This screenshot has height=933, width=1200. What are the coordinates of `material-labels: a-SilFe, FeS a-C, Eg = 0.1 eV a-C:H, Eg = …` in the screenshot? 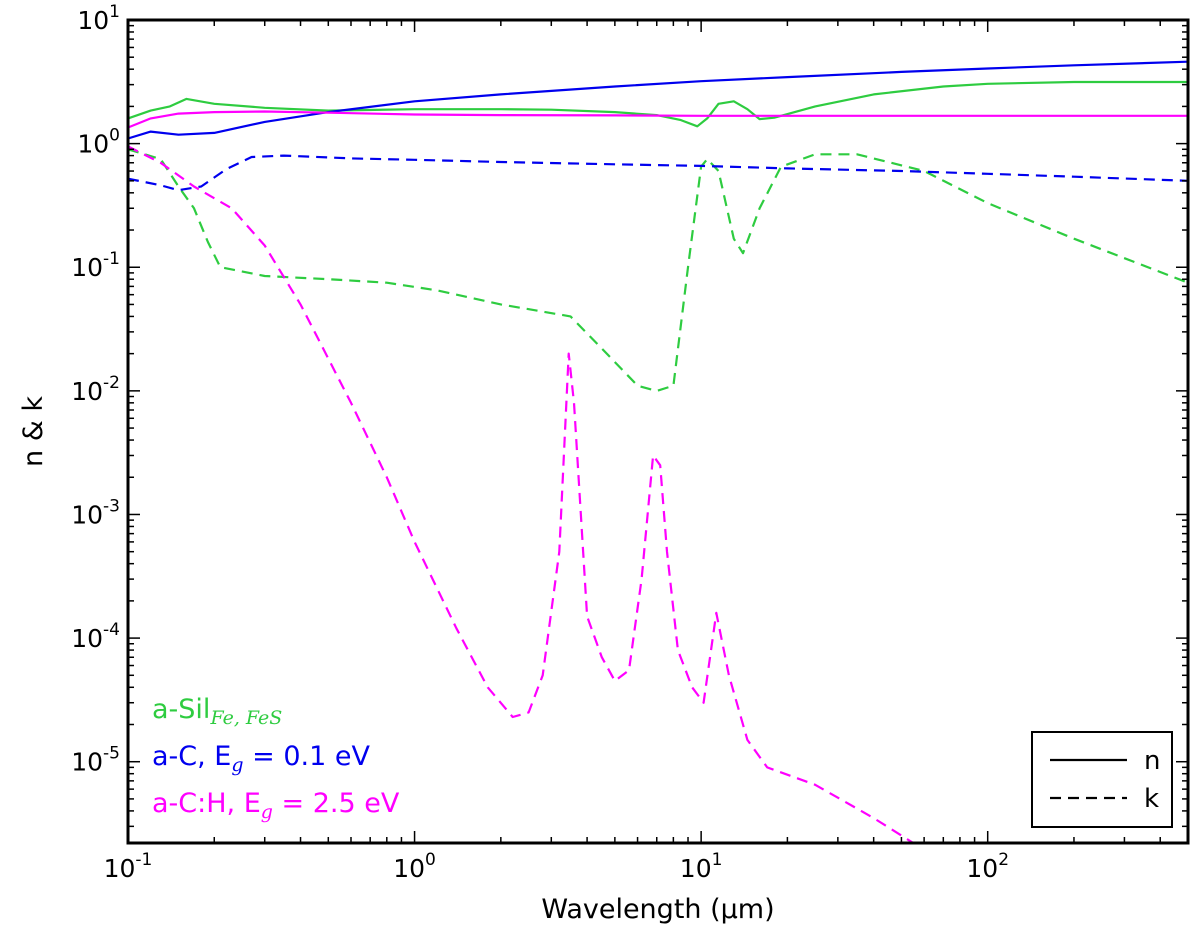 It's located at (276, 758).